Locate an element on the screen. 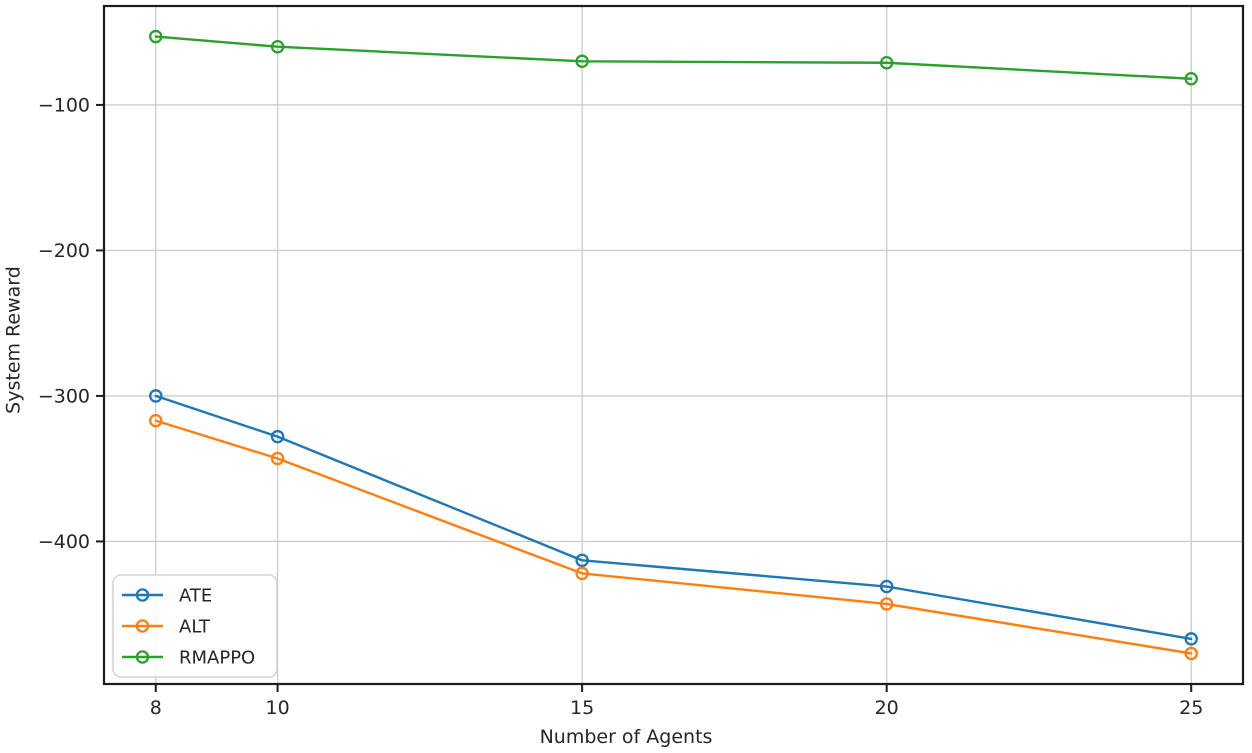 The width and height of the screenshot is (1252, 753). legend-box is located at coordinates (195, 626).